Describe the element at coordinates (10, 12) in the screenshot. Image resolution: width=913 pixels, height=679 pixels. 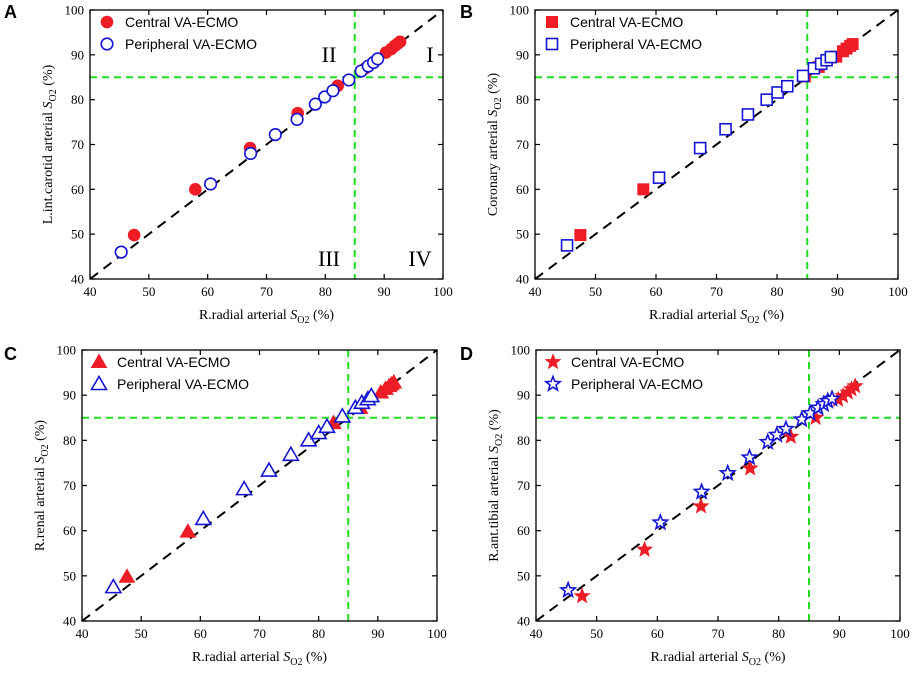
I see `panel-letter: A` at that location.